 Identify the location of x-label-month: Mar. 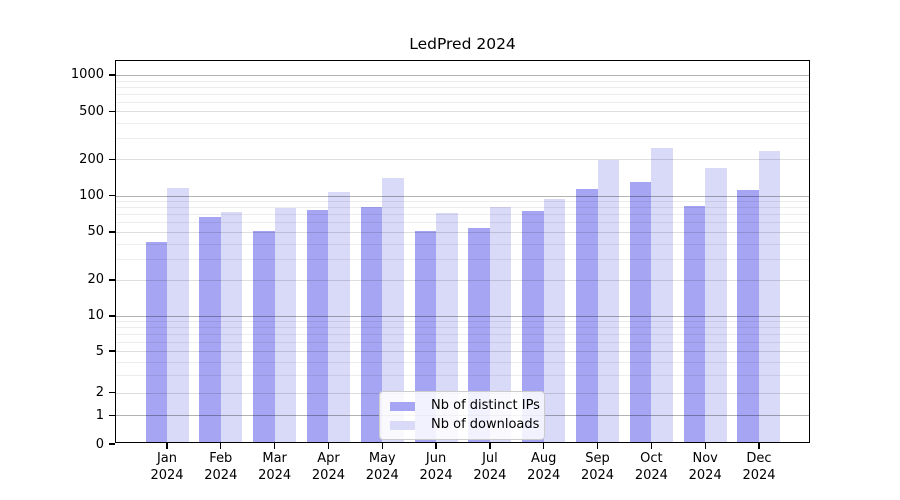
(274, 458).